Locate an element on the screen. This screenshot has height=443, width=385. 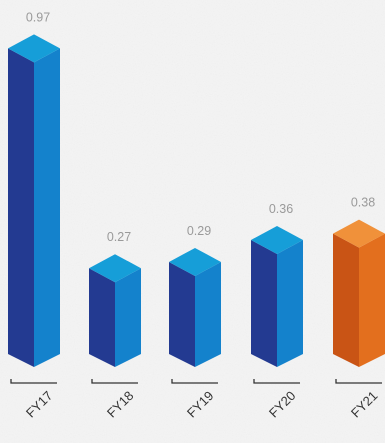
bar-fy18 is located at coordinates (115, 310).